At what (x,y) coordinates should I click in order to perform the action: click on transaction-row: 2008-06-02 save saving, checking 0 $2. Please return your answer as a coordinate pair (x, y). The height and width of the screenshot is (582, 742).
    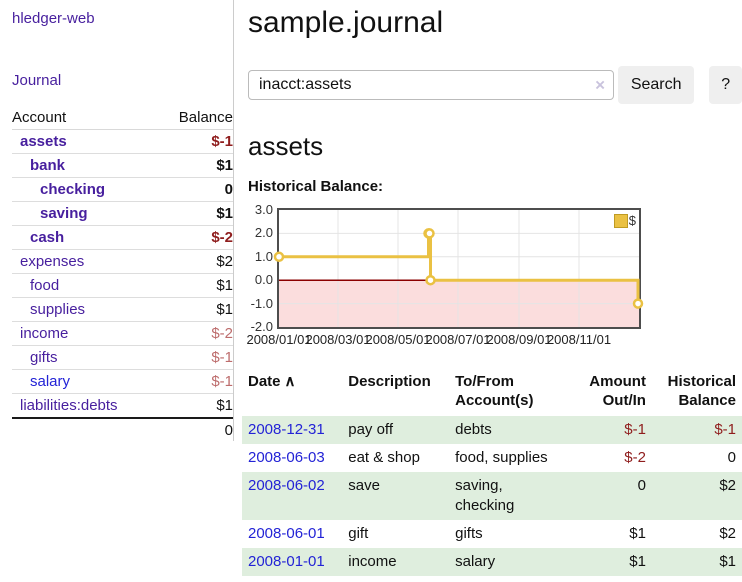
    Looking at the image, I should click on (492, 496).